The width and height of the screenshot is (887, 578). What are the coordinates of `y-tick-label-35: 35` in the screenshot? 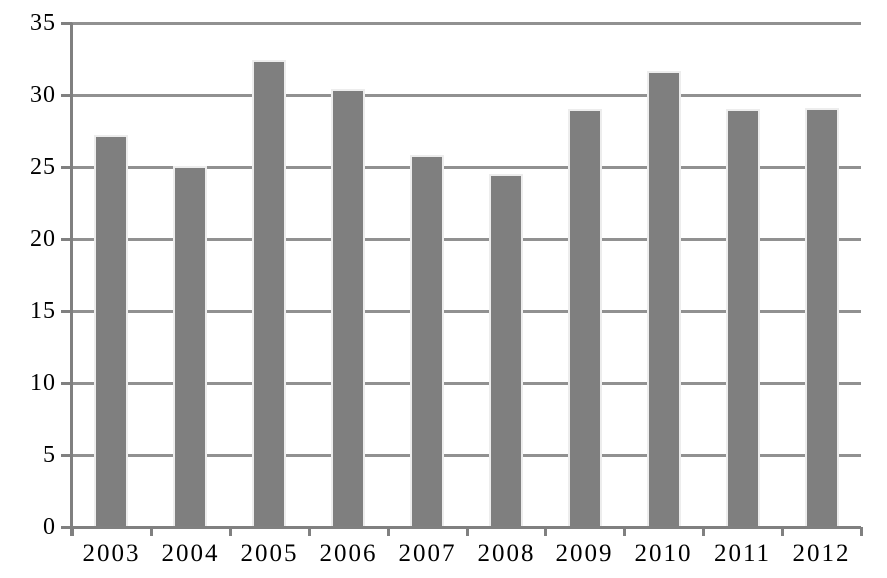 It's located at (43, 23).